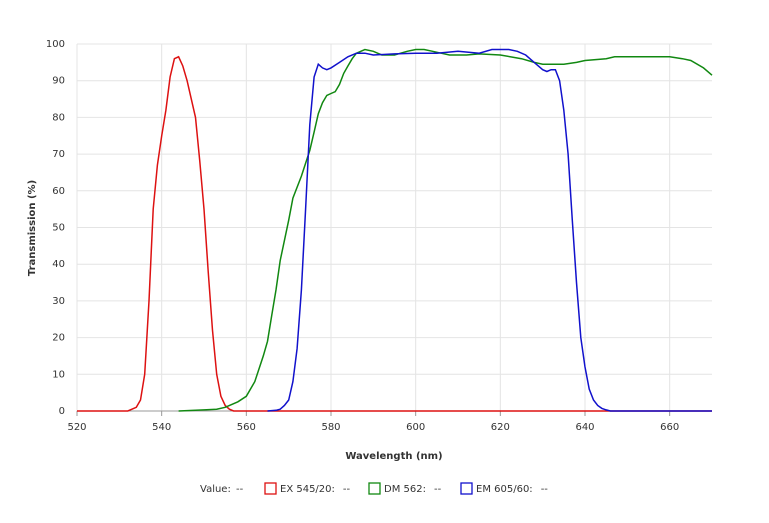  Describe the element at coordinates (58, 228) in the screenshot. I see `y-tick-label: 50` at that location.